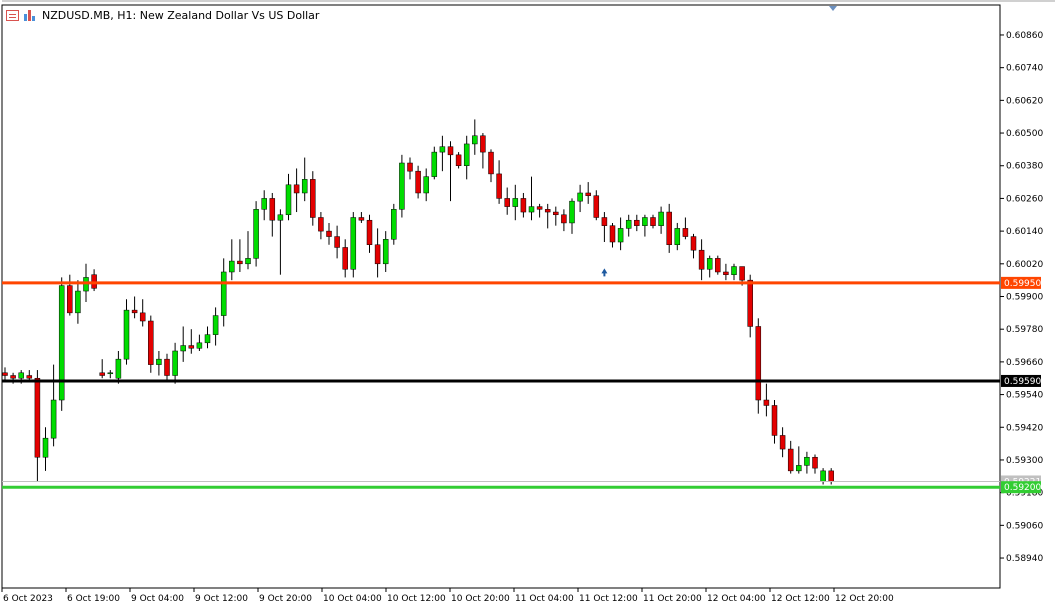 The height and width of the screenshot is (602, 1055). Describe the element at coordinates (800, 598) in the screenshot. I see `time-axis-label: 12 Oct 12:00` at that location.